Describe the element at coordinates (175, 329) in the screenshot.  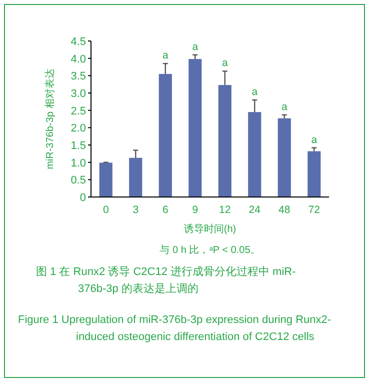
I see `text: Figure 1 Upregulation of miR-376b-3p expression during Runx2-induced osteogenic differentiation of C2C12 cells` at that location.